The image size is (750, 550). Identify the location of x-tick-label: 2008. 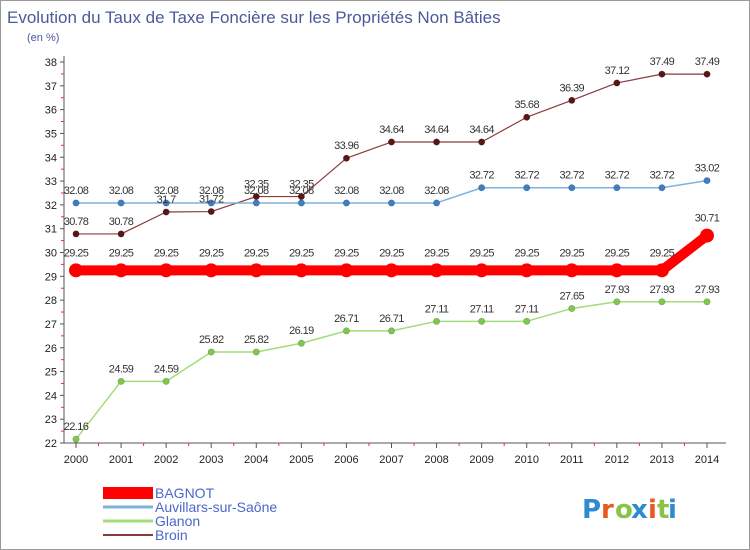
(436, 460).